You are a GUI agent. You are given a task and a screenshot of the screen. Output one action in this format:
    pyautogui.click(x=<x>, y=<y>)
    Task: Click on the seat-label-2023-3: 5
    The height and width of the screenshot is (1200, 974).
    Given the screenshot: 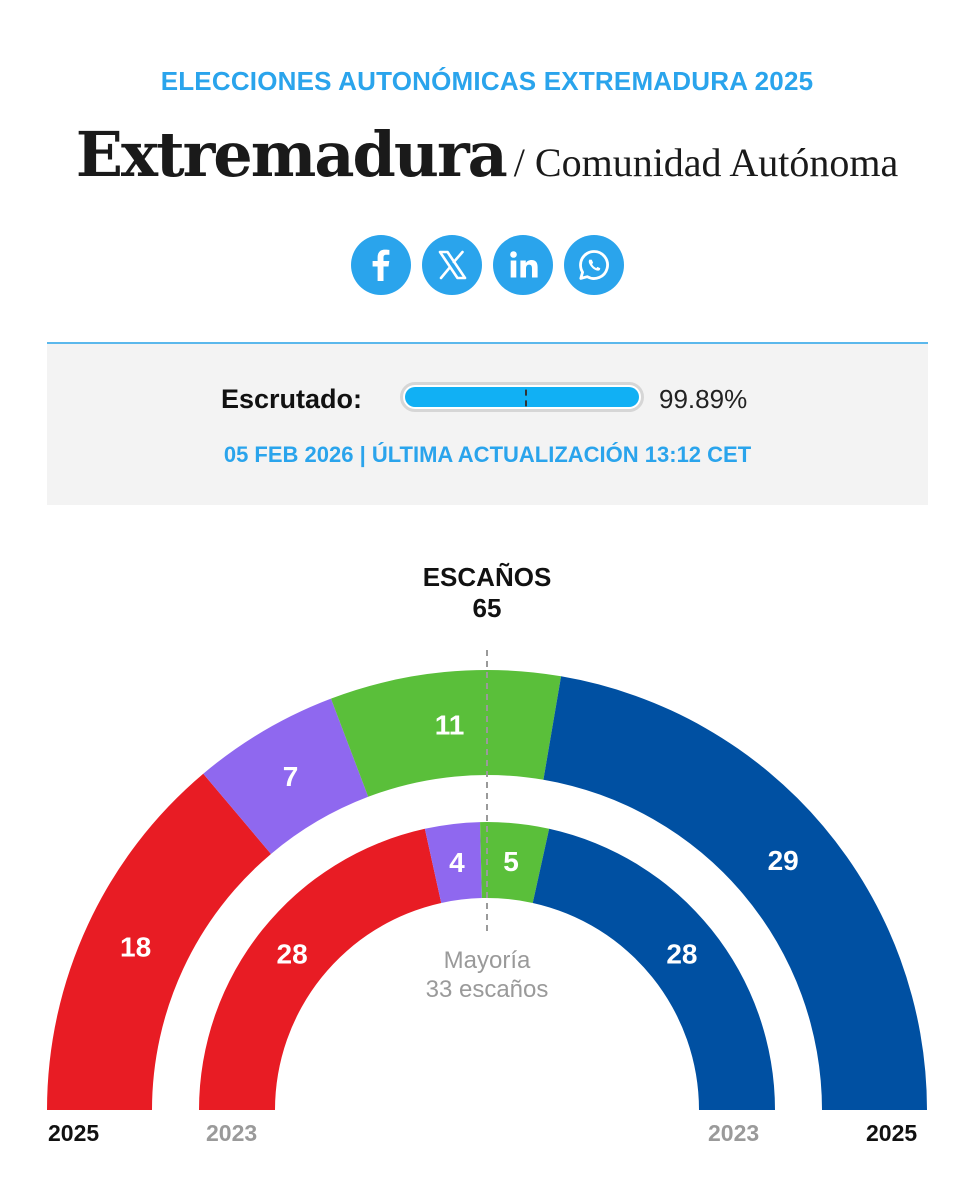 What is the action you would take?
    pyautogui.click(x=511, y=861)
    